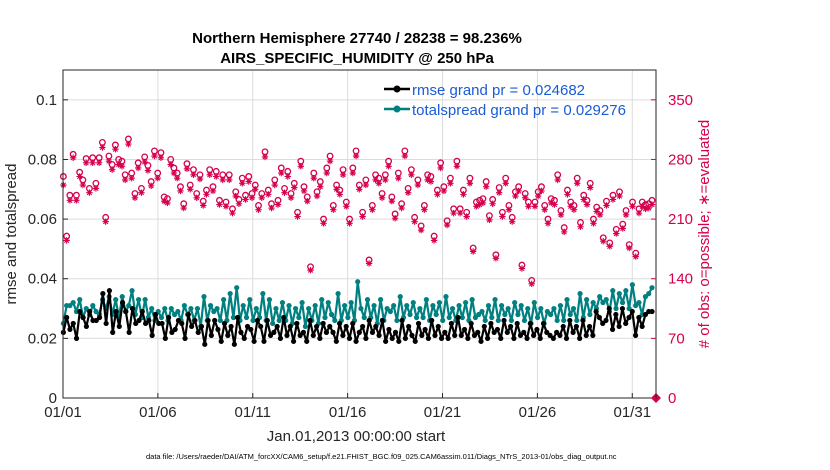 The height and width of the screenshot is (470, 830). I want to click on y-tick-label-left: 0.02, so click(42, 338).